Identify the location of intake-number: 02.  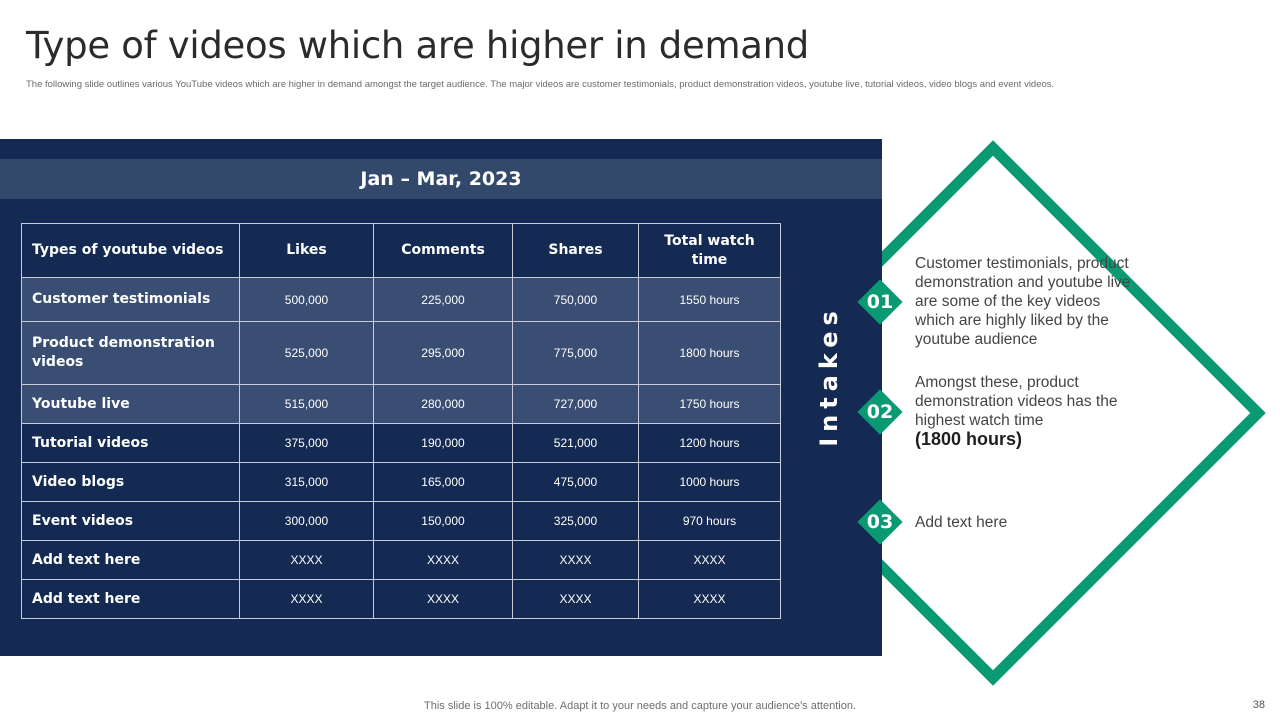
(880, 412).